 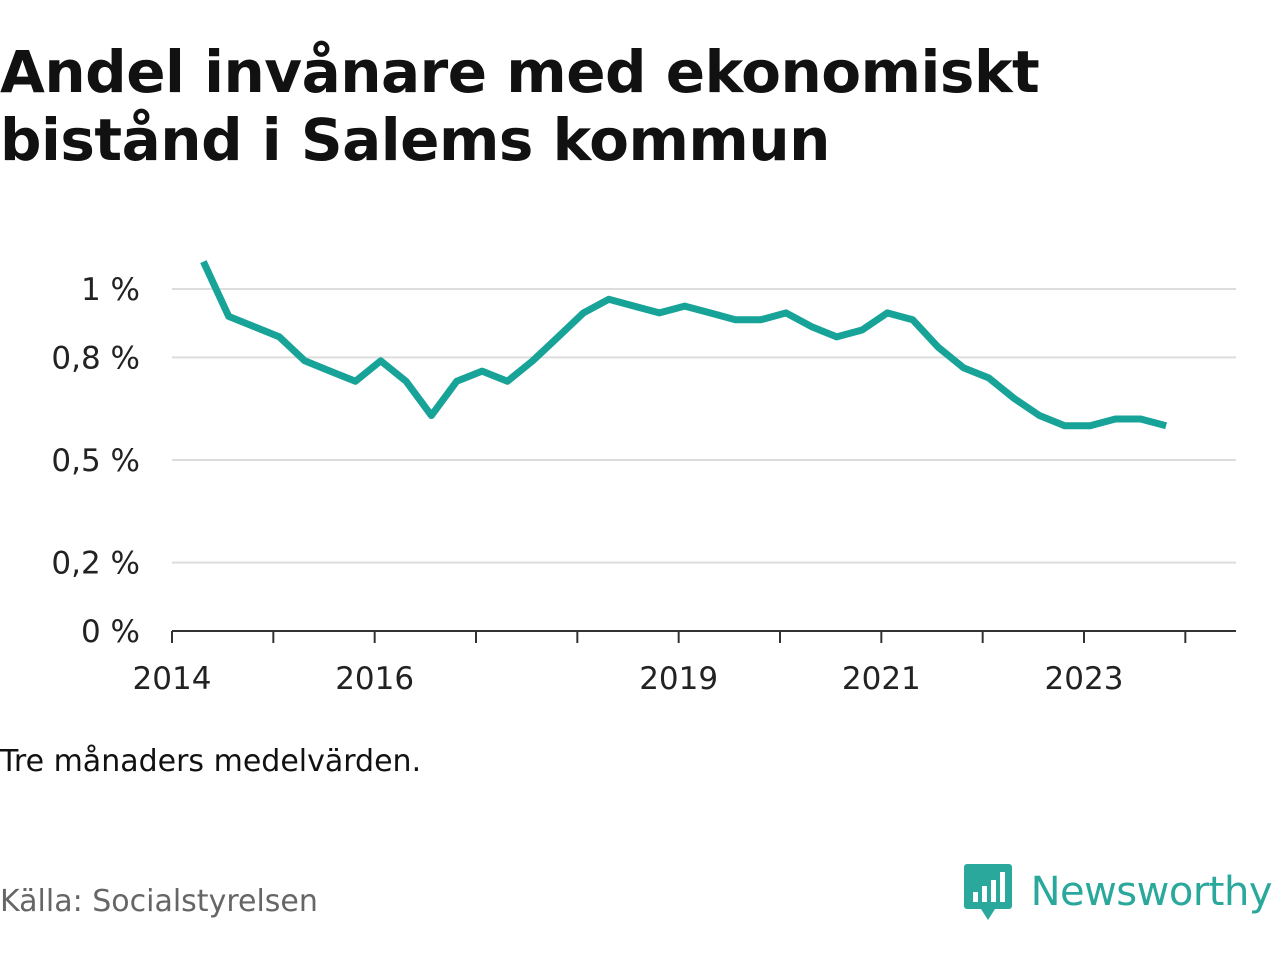 I want to click on y-tick-label: 0,8 %, so click(x=95, y=358).